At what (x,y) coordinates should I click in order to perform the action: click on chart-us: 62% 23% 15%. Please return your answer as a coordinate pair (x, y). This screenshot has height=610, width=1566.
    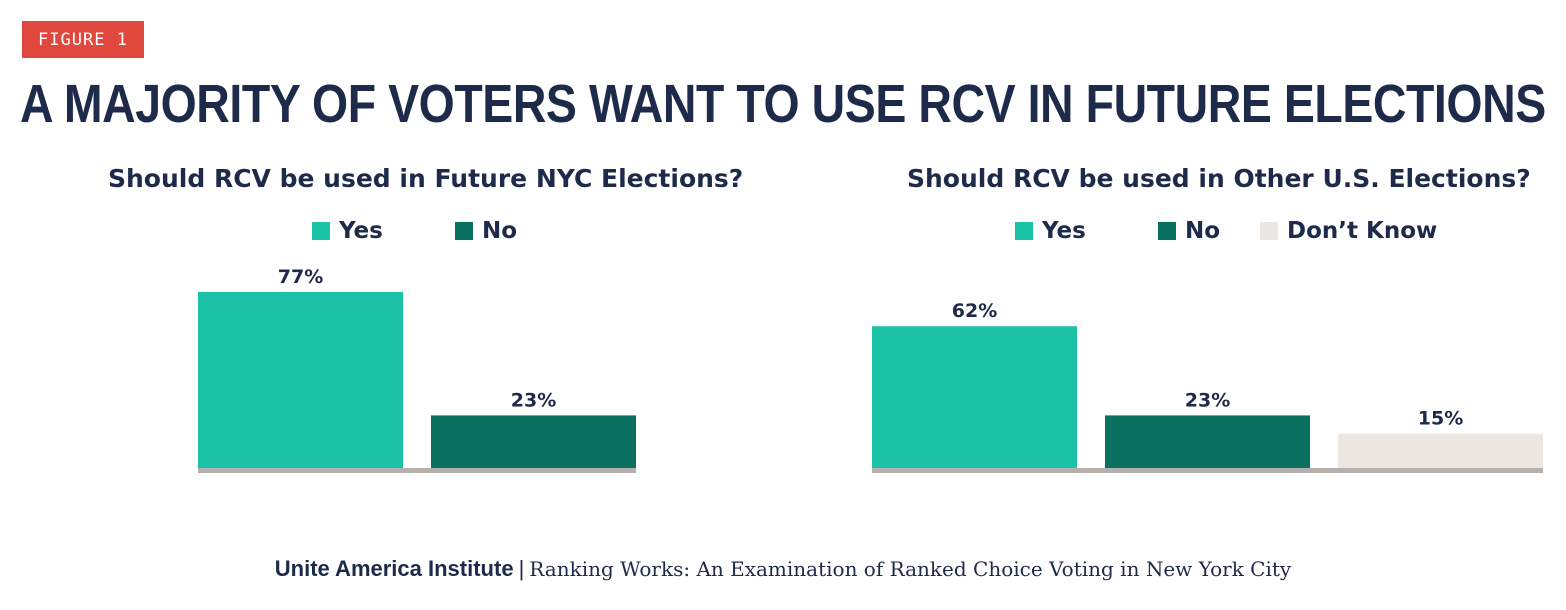
    Looking at the image, I should click on (1207, 386).